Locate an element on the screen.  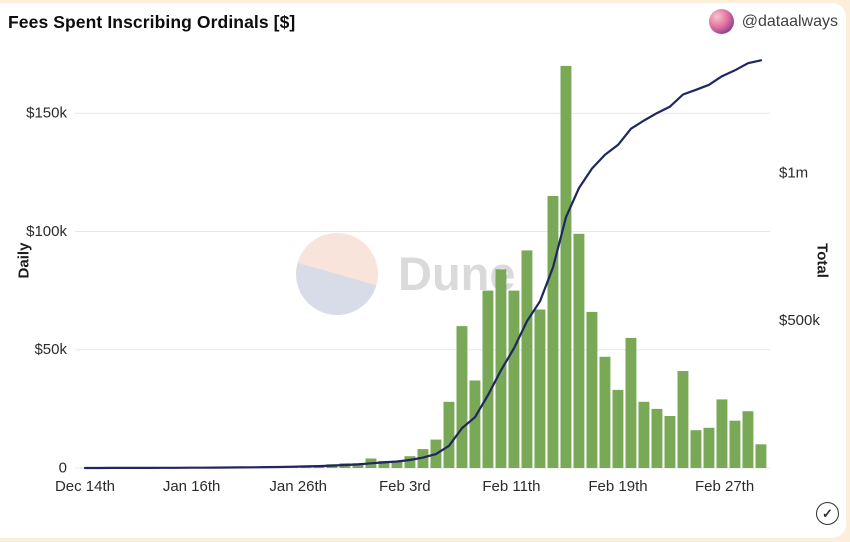
right-axis-tick-label: $1m is located at coordinates (793, 173).